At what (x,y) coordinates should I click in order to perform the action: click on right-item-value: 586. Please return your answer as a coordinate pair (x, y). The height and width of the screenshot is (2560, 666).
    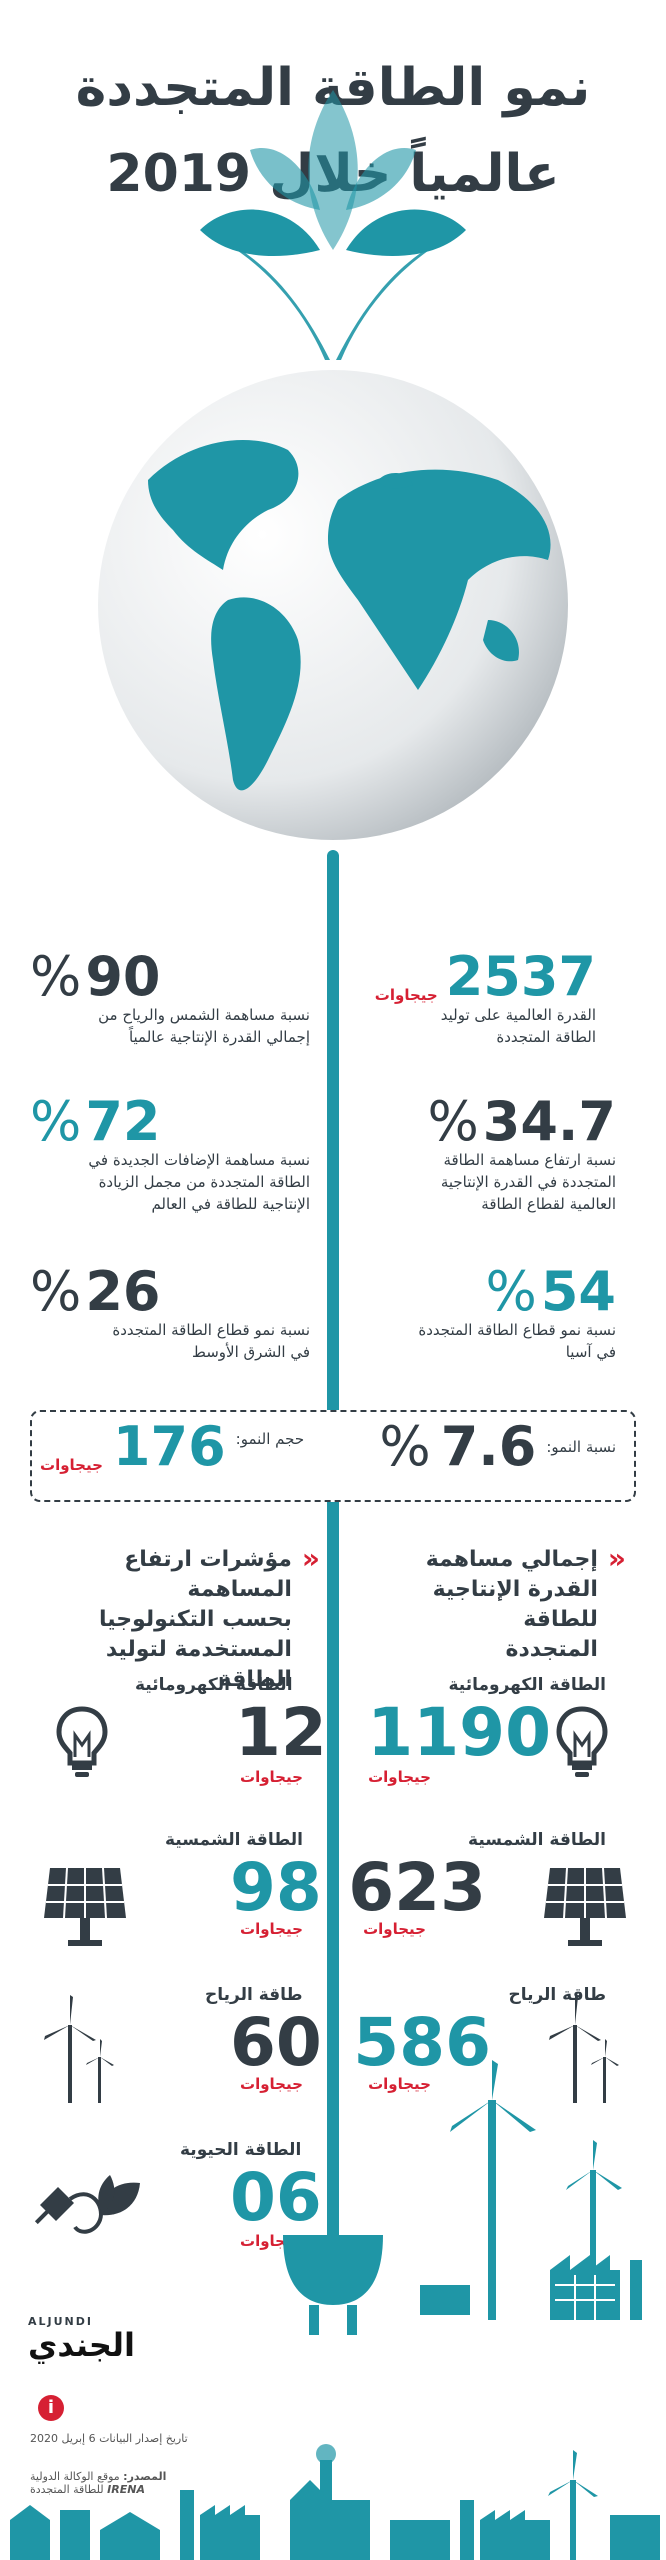
    Looking at the image, I should click on (422, 2042).